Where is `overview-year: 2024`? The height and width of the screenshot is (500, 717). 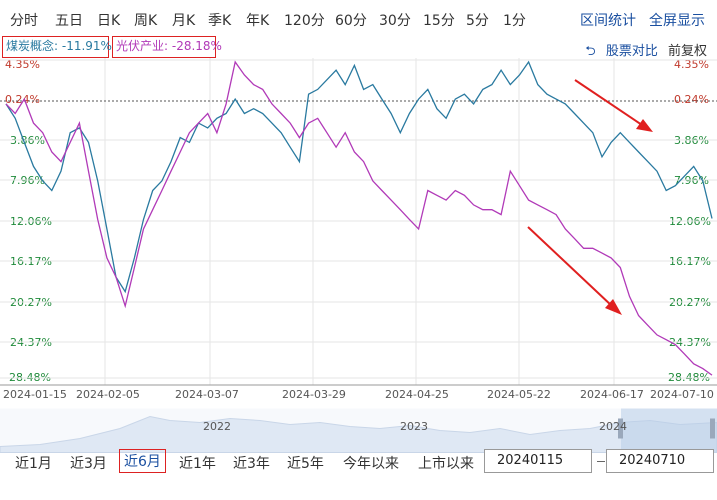 overview-year: 2024 is located at coordinates (613, 426).